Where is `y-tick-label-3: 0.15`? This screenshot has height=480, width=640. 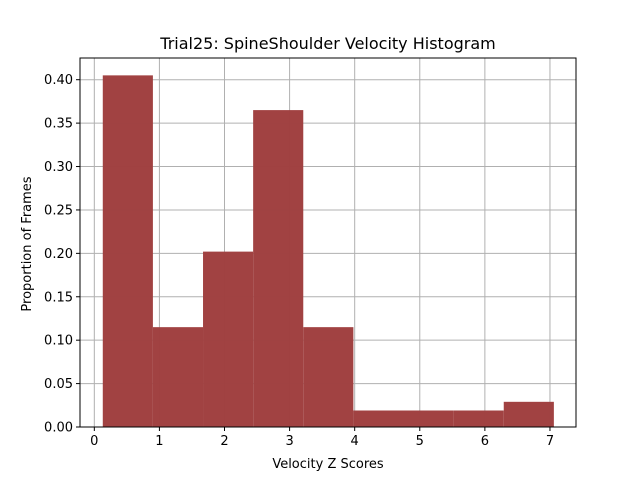
y-tick-label-3: 0.15 is located at coordinates (58, 297).